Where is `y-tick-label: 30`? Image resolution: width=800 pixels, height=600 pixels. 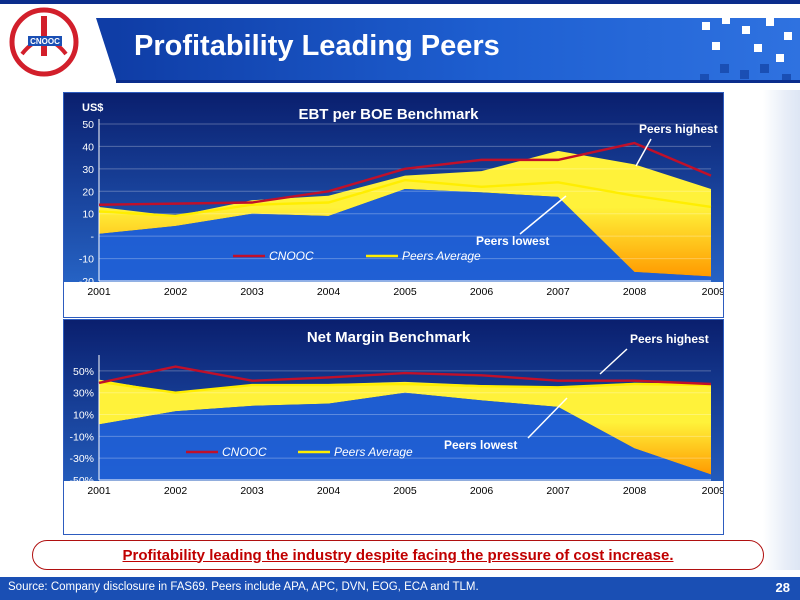
y-tick-label: 30 is located at coordinates (88, 170).